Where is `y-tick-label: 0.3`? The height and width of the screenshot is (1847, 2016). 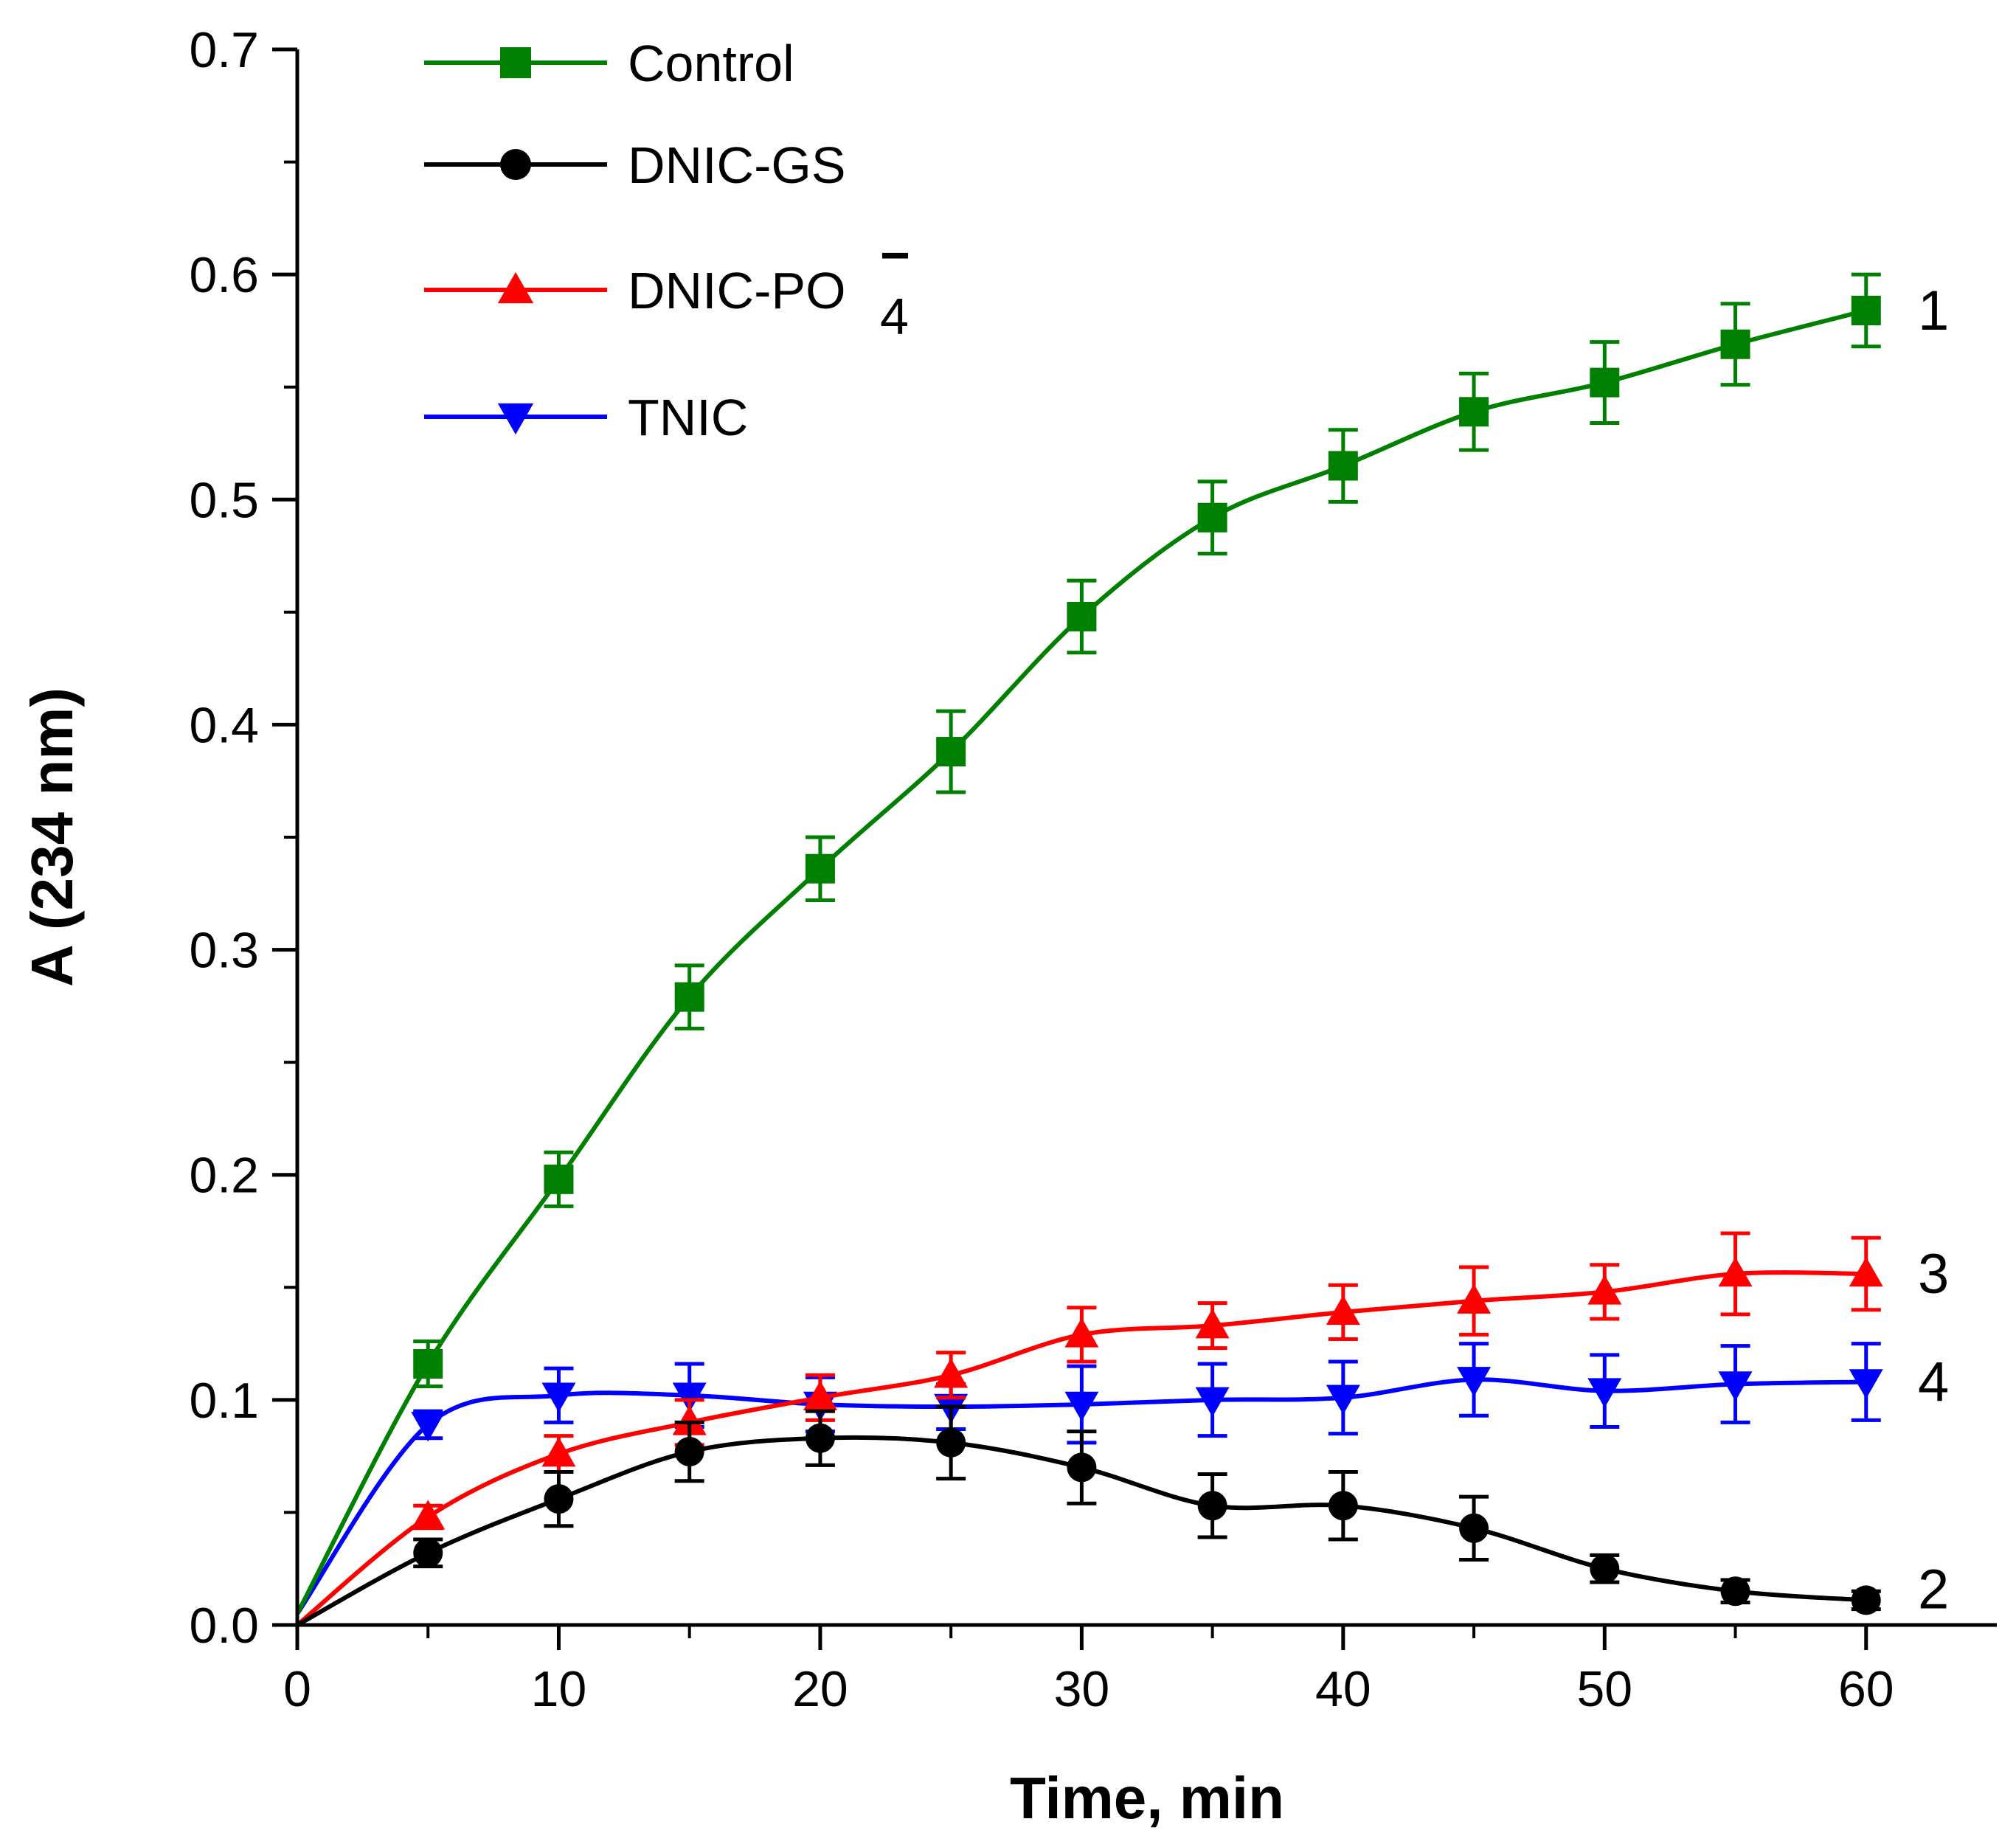
y-tick-label: 0.3 is located at coordinates (224, 951).